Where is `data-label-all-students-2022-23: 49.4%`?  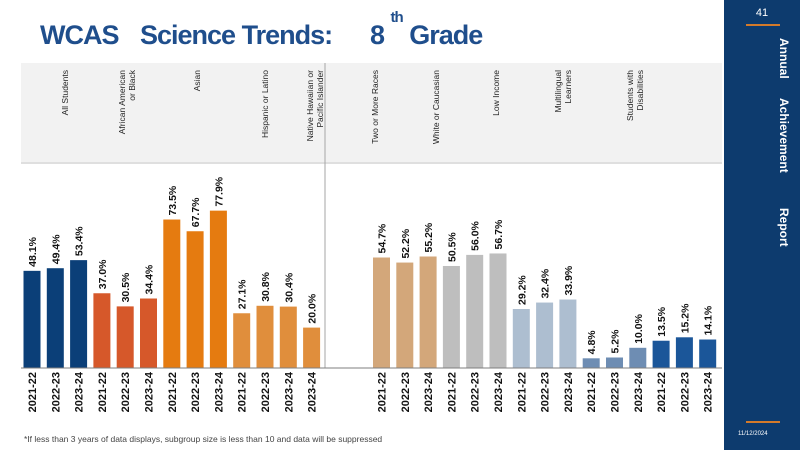
data-label-all-students-2022-23: 49.4% is located at coordinates (56, 249).